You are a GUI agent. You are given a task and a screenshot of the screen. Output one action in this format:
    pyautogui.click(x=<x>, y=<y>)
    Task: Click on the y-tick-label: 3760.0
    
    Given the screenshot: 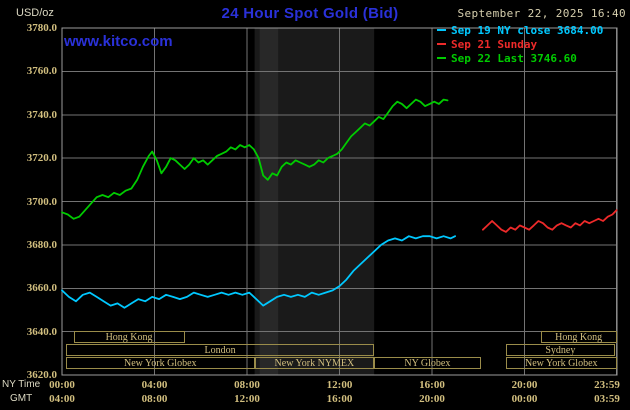 What is the action you would take?
    pyautogui.click(x=41, y=71)
    